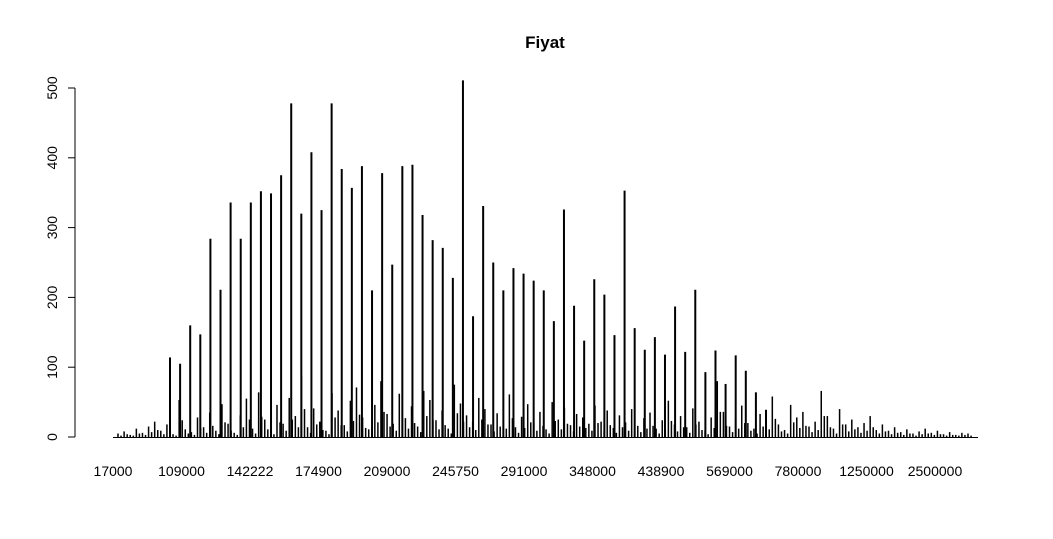 This screenshot has width=1053, height=539. I want to click on x-tick-label: 109000, so click(181, 471).